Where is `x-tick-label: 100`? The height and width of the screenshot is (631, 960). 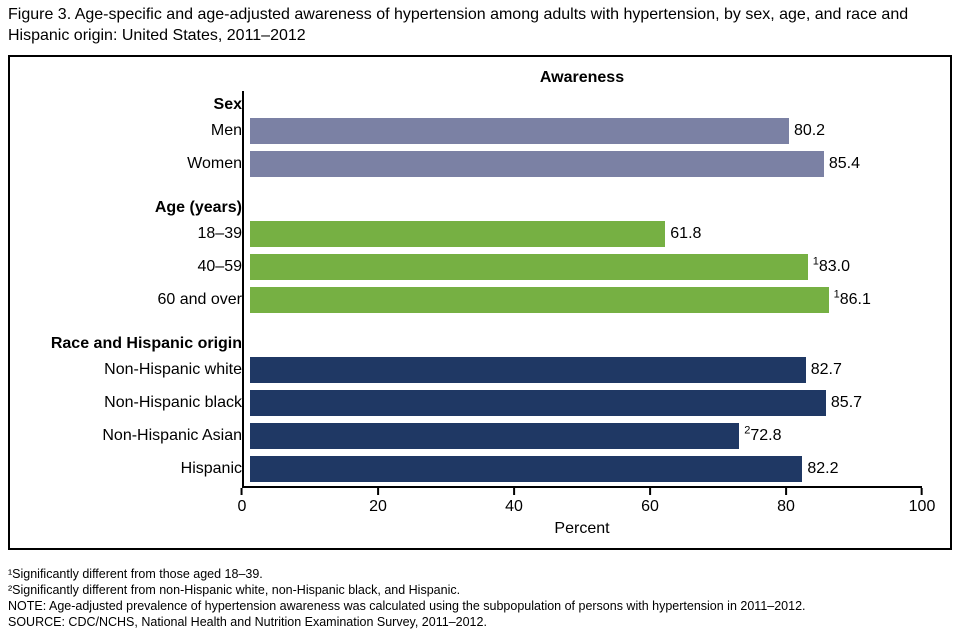
x-tick-label: 100 is located at coordinates (922, 506).